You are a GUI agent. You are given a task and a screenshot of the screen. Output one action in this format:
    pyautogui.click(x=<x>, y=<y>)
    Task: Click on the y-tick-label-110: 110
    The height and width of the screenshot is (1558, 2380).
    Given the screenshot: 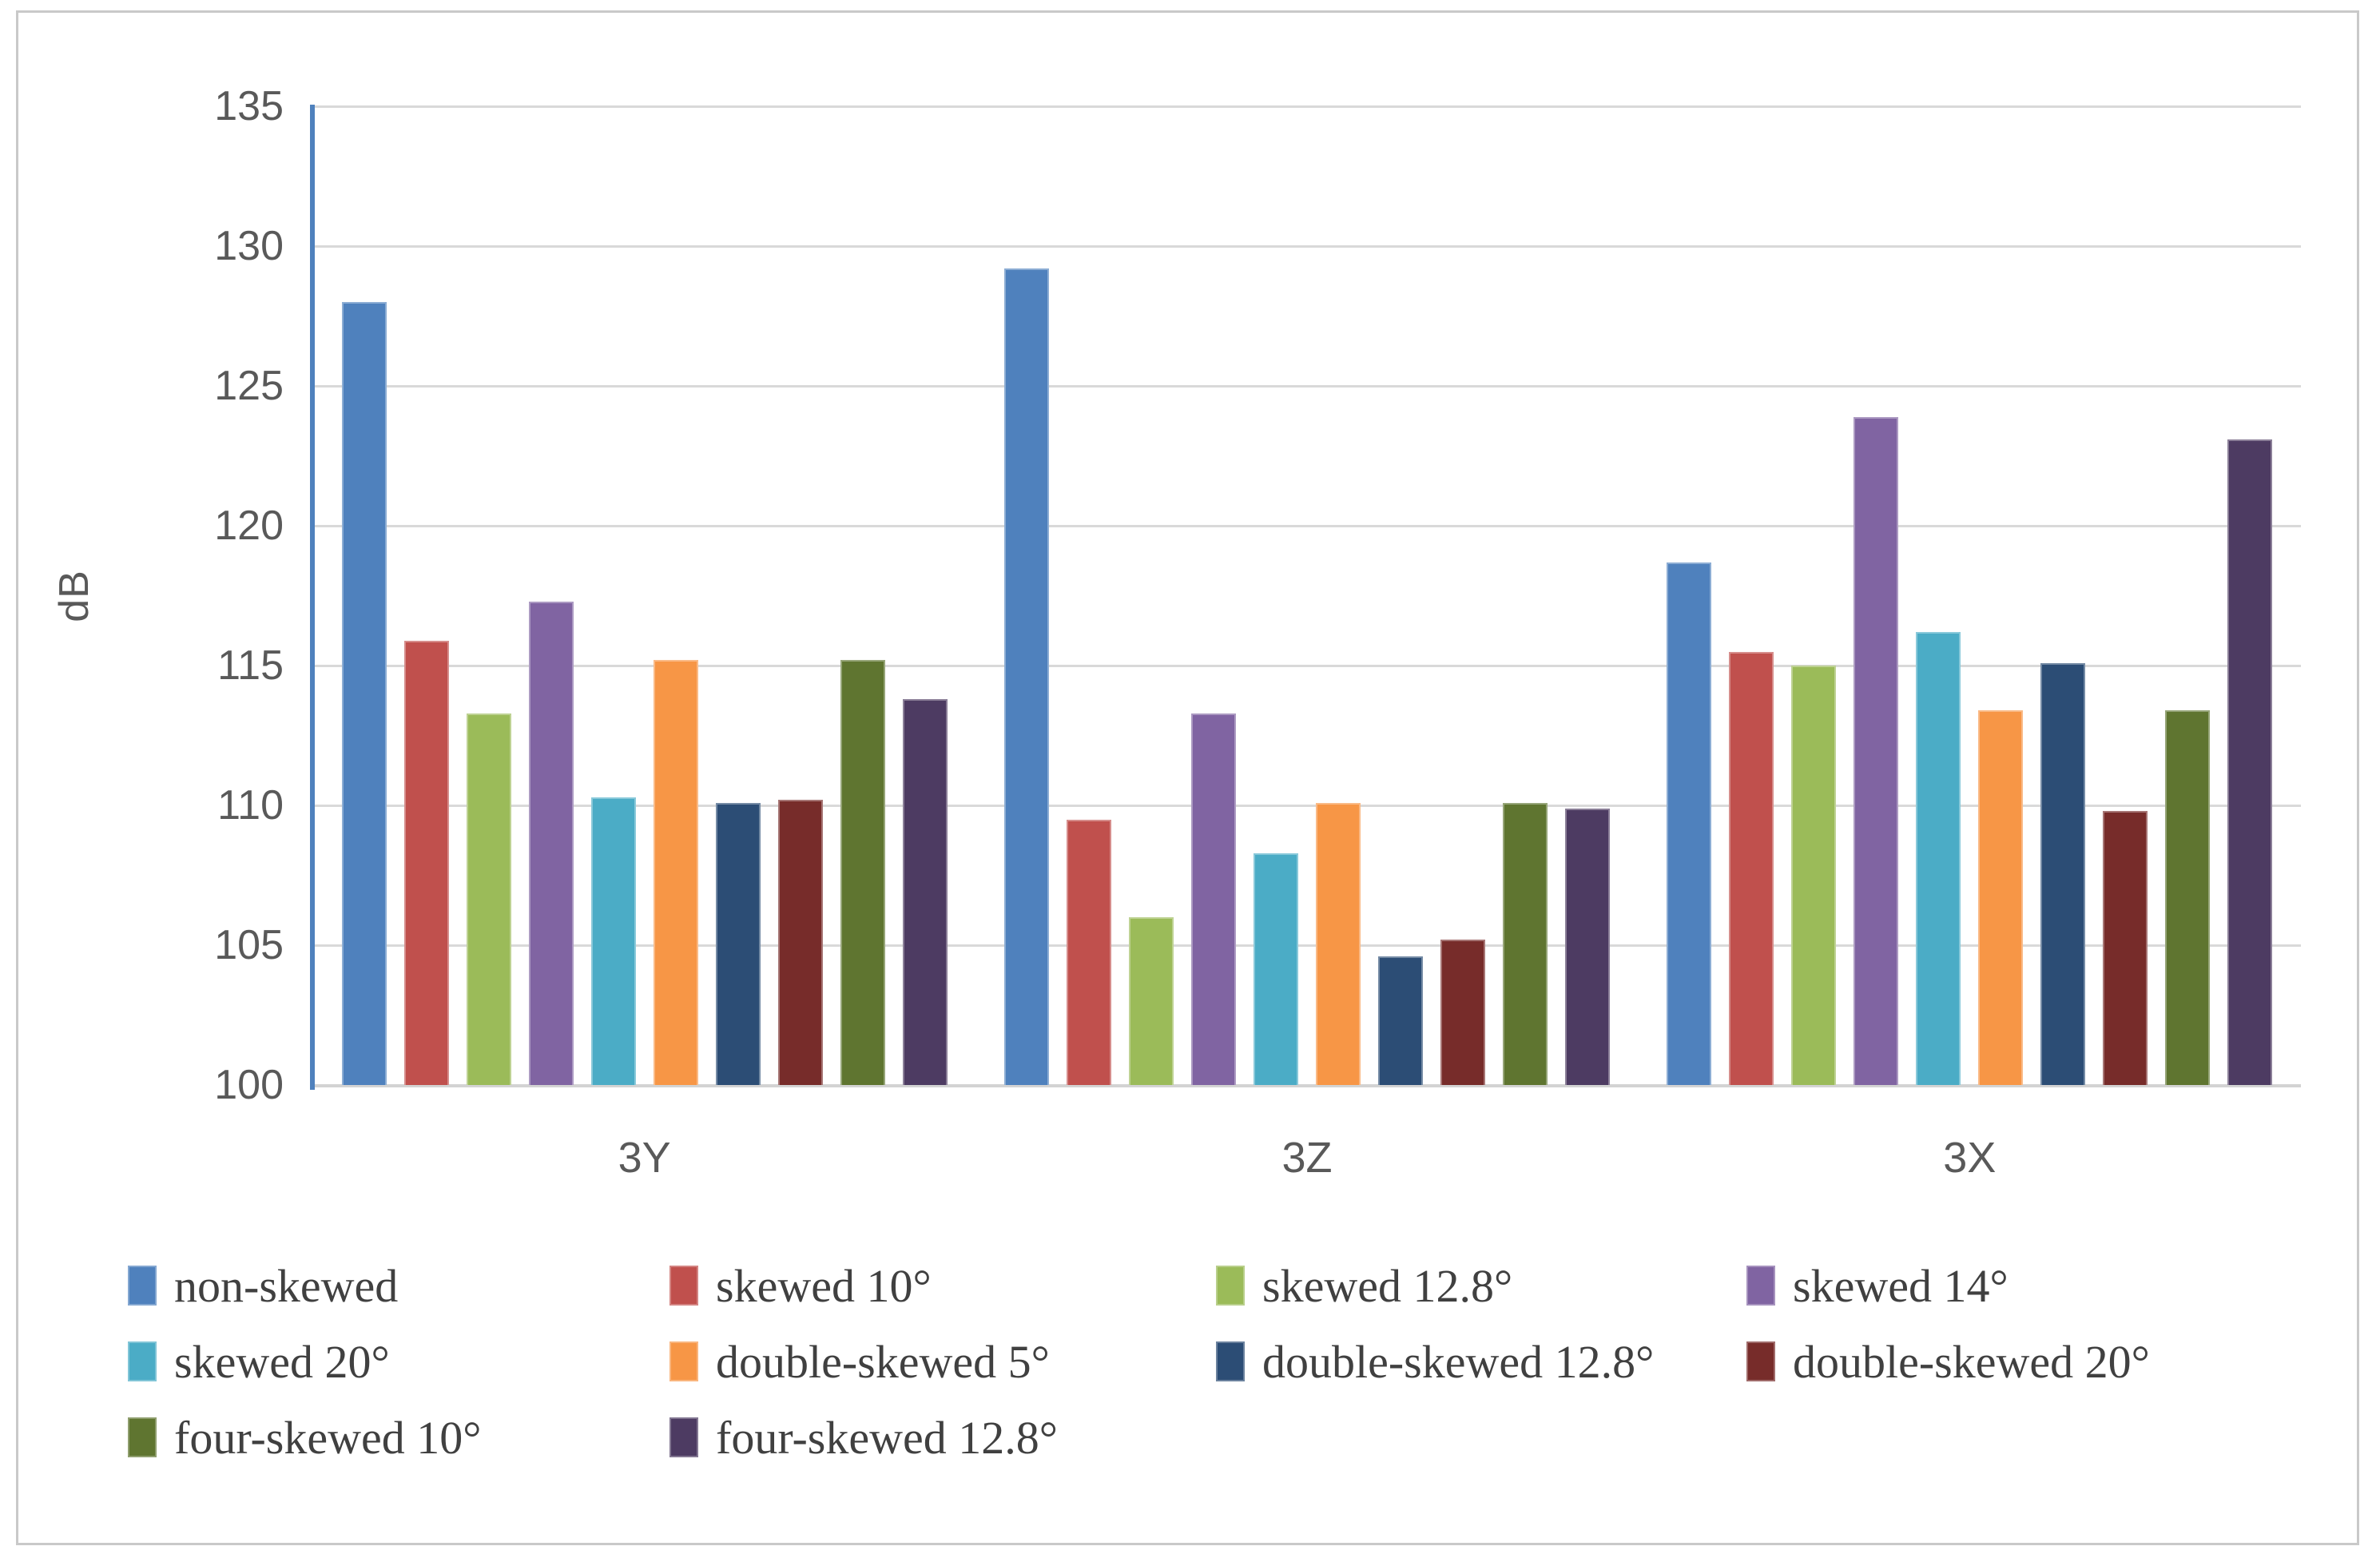 What is the action you would take?
    pyautogui.click(x=250, y=805)
    